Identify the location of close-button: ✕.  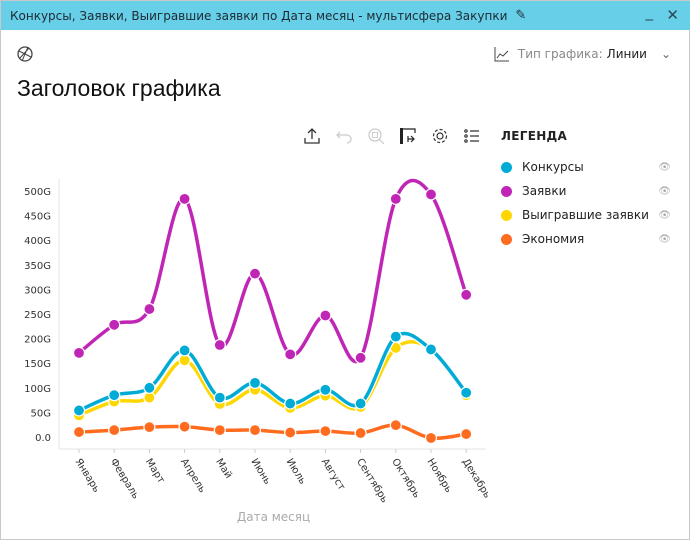
(672, 15).